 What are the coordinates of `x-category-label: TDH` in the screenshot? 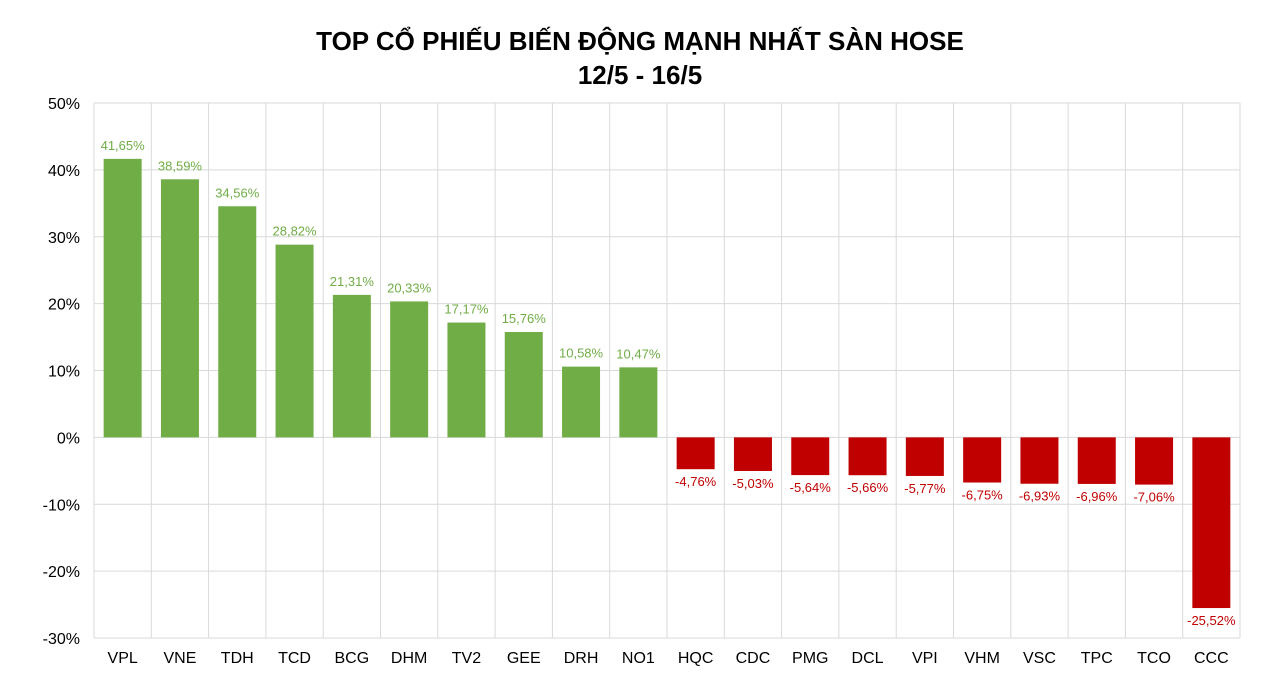 It's located at (237, 658).